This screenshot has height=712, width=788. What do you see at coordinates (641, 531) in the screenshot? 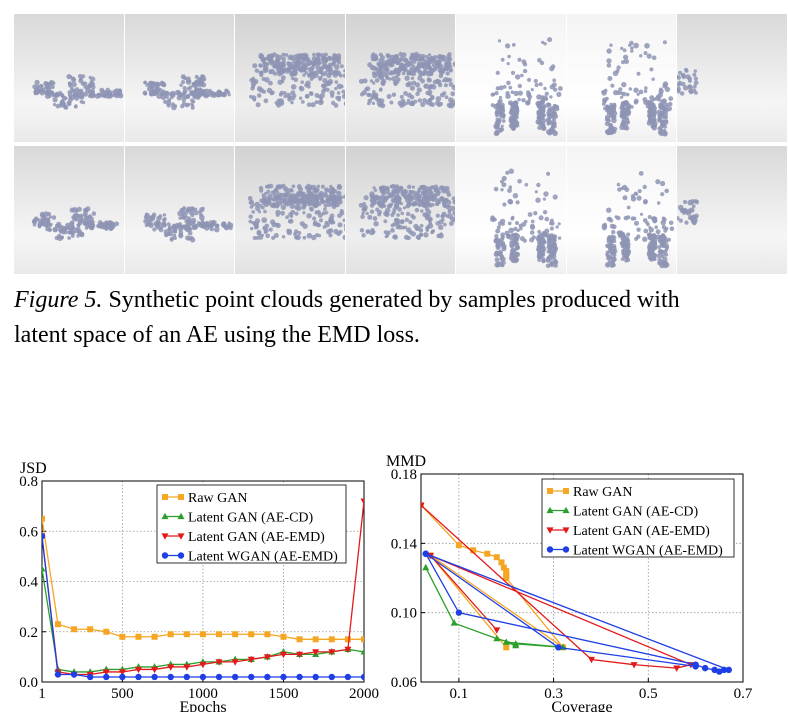
I see `legend-label: Latent GAN (AE-EMD)` at bounding box center [641, 531].